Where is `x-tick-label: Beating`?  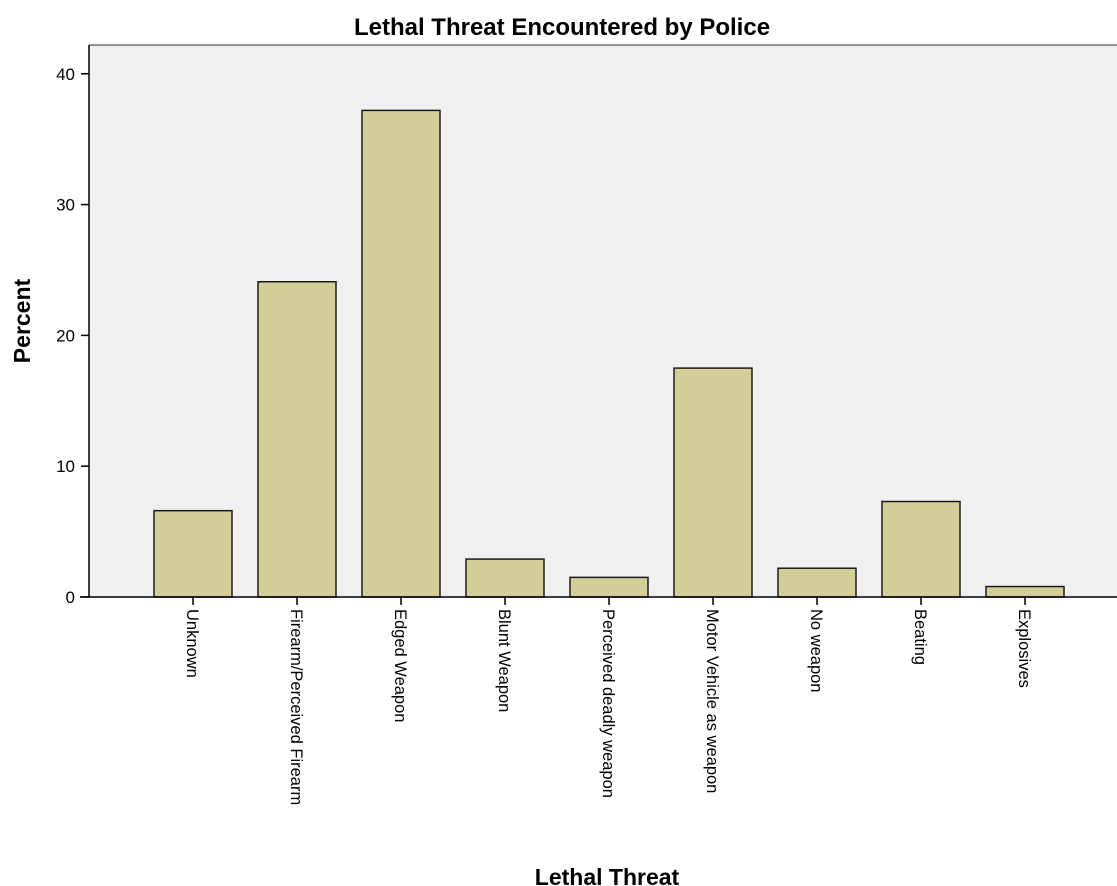
x-tick-label: Beating is located at coordinates (920, 637).